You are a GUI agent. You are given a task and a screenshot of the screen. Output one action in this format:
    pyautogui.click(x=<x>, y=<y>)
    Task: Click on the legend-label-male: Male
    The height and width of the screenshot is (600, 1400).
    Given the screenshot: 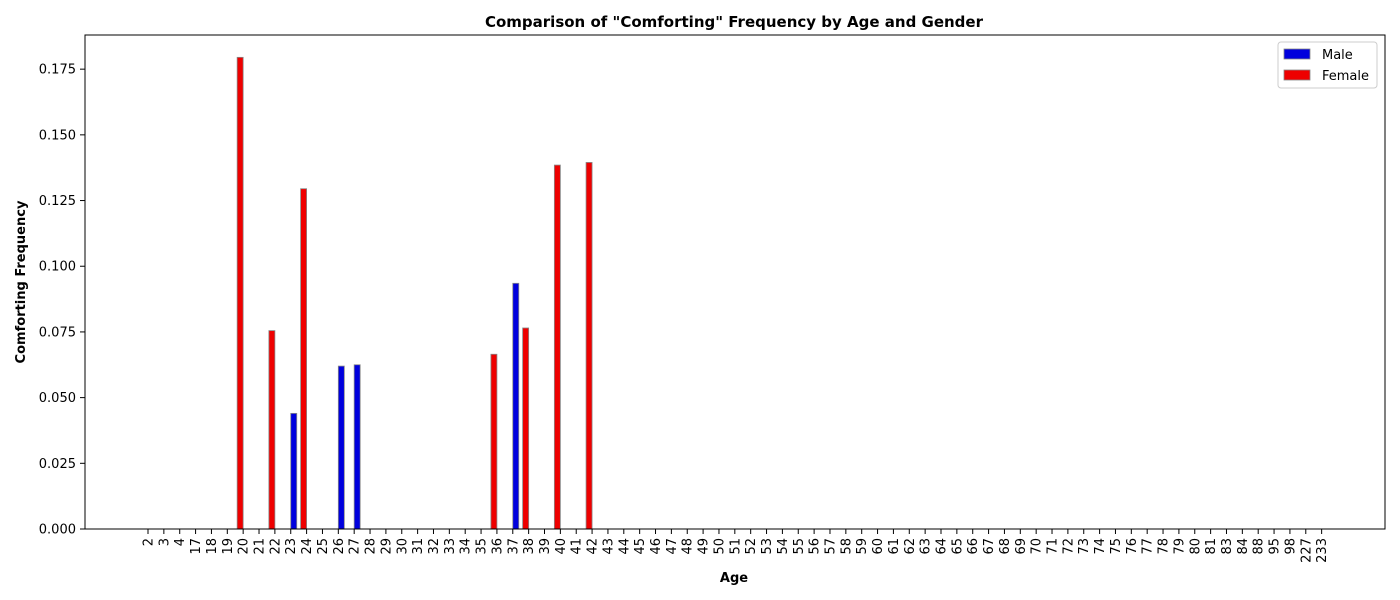 What is the action you would take?
    pyautogui.click(x=1337, y=55)
    